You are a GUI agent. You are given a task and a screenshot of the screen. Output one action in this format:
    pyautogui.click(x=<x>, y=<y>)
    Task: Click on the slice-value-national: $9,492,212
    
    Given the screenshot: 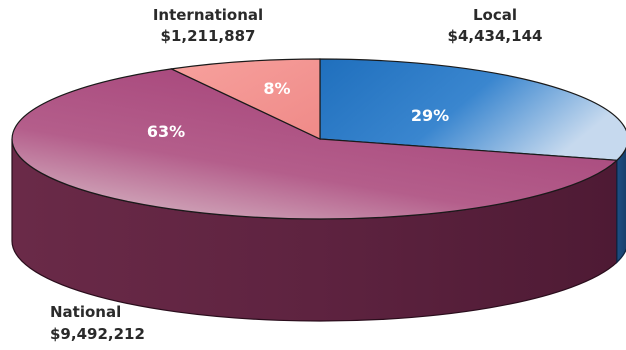 What is the action you would take?
    pyautogui.click(x=97, y=334)
    